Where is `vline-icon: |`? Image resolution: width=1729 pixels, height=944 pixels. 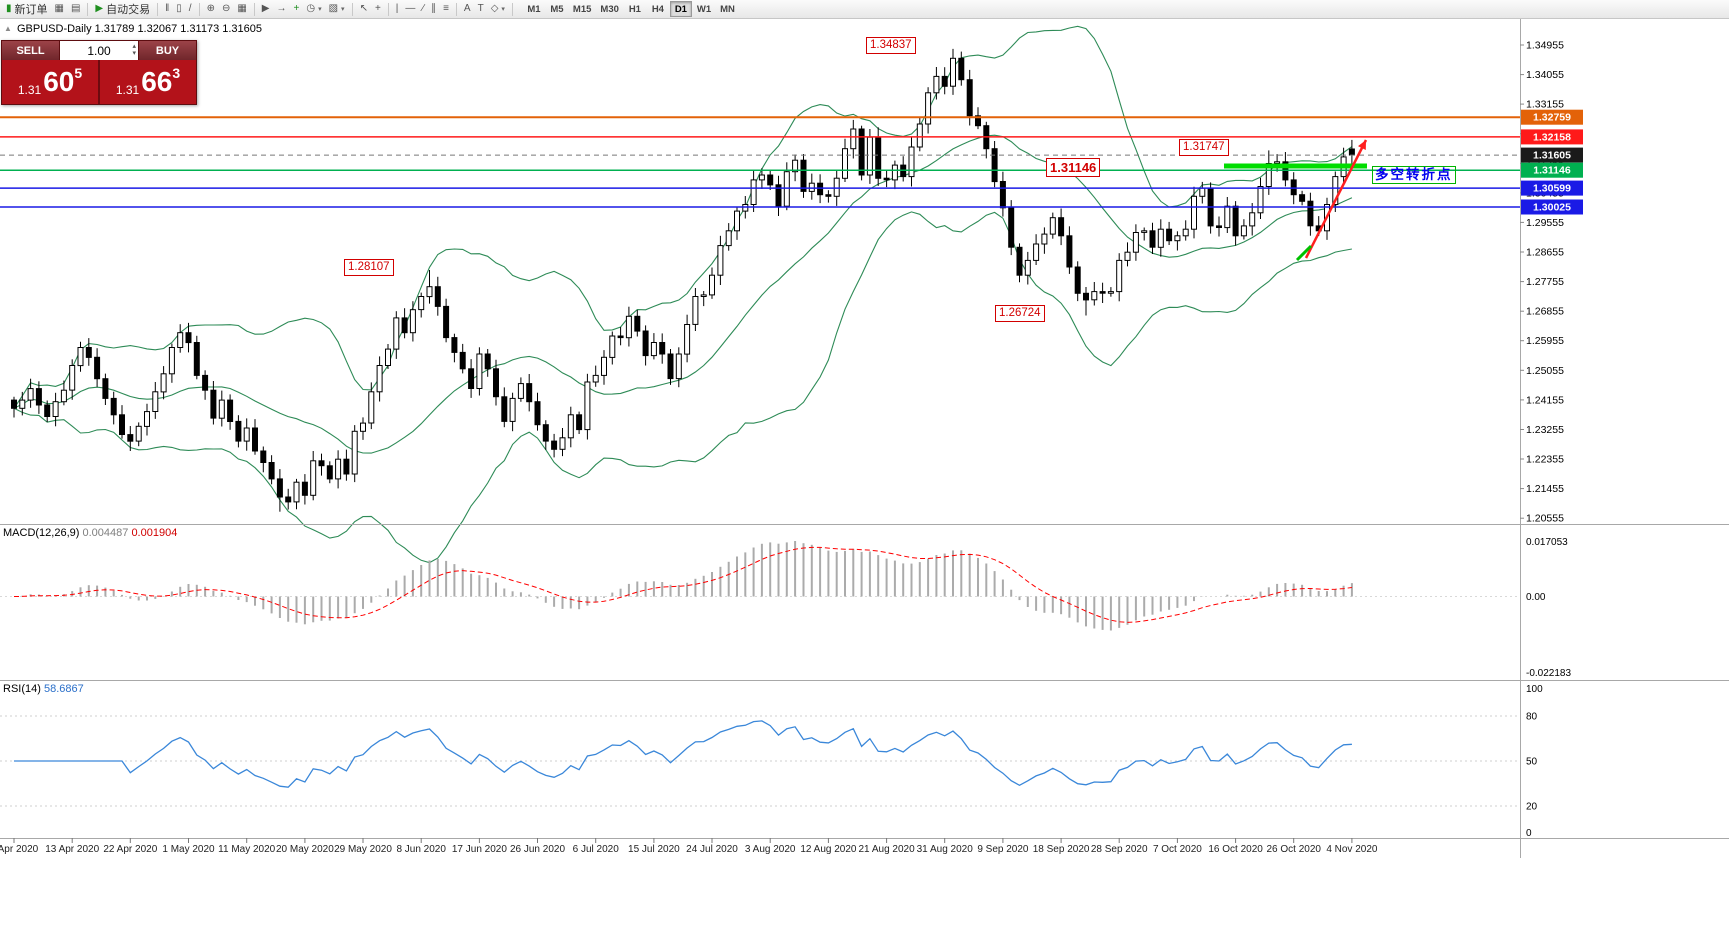 vline-icon: | is located at coordinates (397, 8).